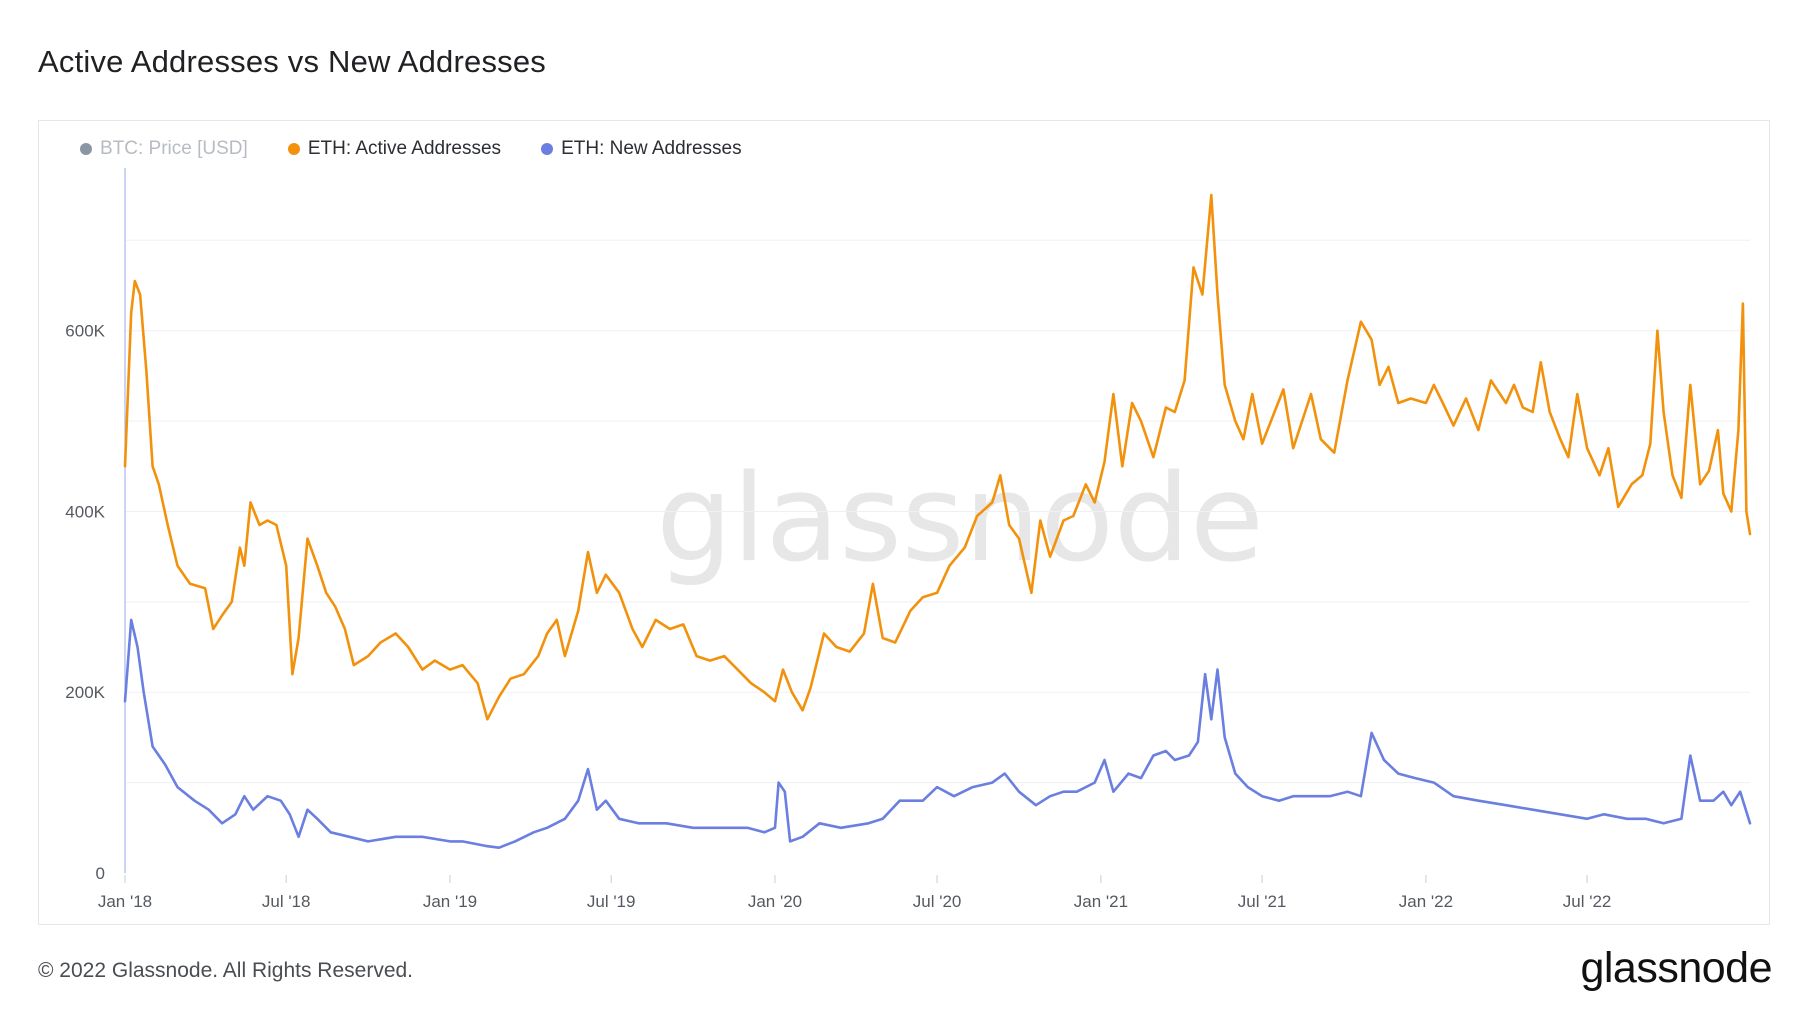 This screenshot has width=1800, height=1013. I want to click on y-tick-label: 200K, so click(85, 692).